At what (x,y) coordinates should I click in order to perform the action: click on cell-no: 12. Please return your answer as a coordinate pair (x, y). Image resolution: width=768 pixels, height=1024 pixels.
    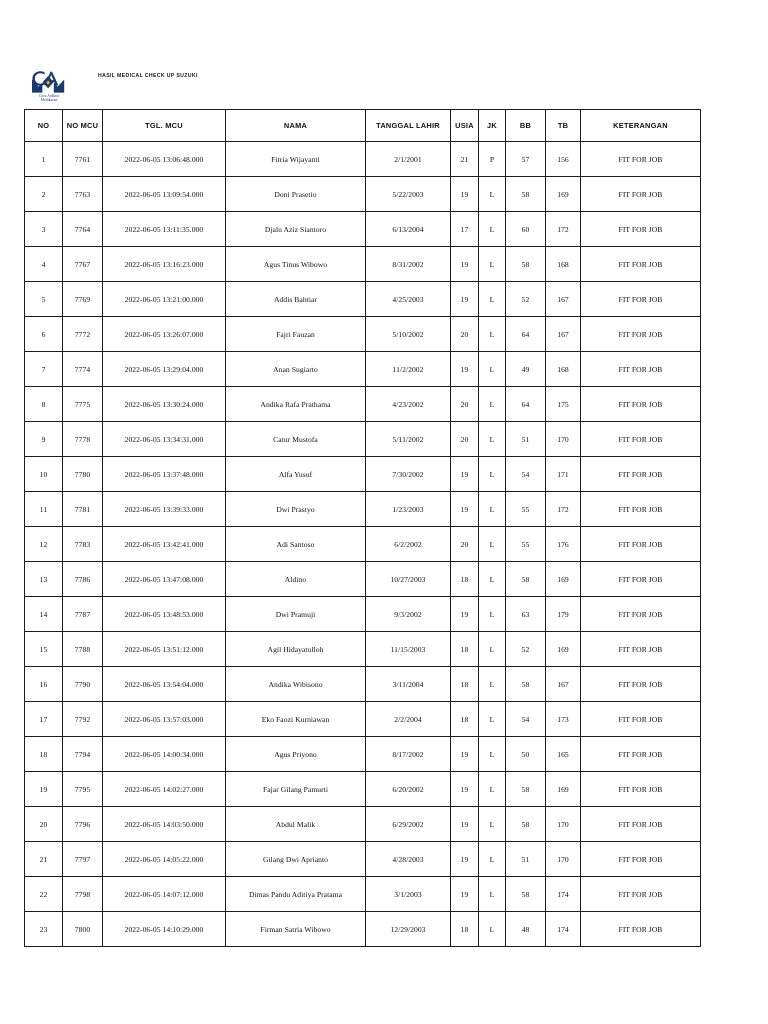
    Looking at the image, I should click on (43, 544).